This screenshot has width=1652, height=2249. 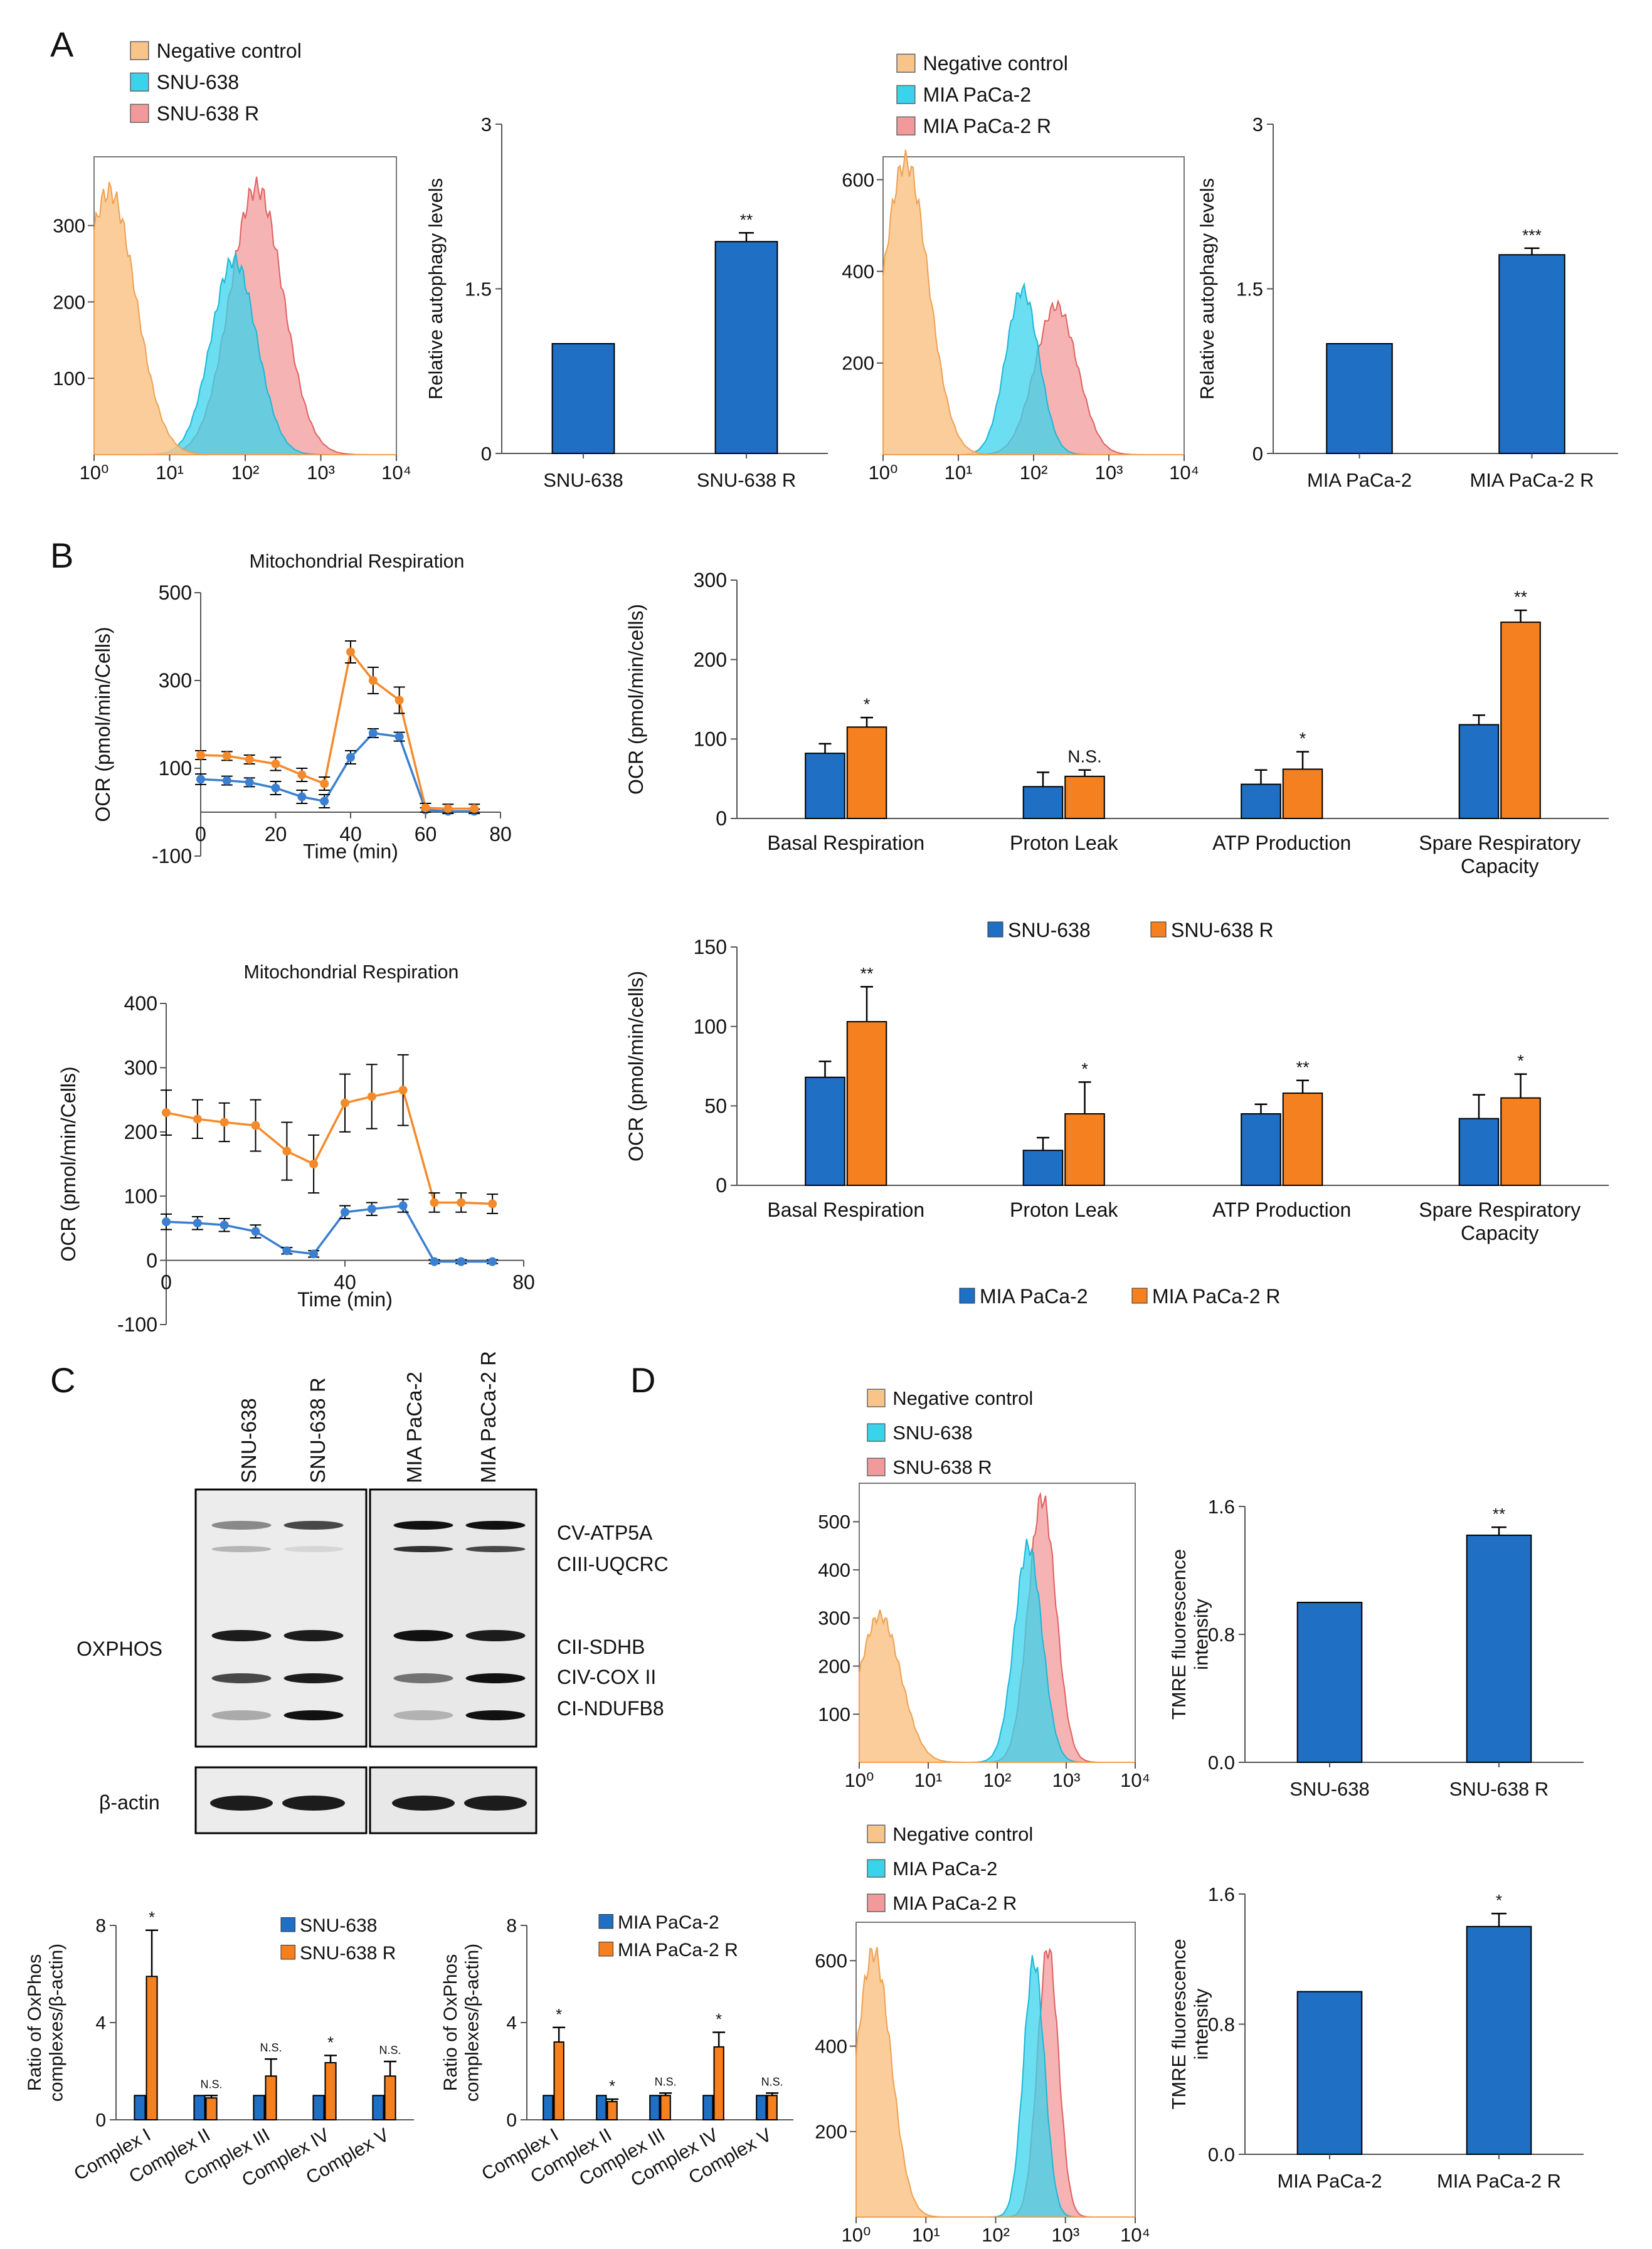 I want to click on y-tick-label: 500, so click(x=175, y=592).